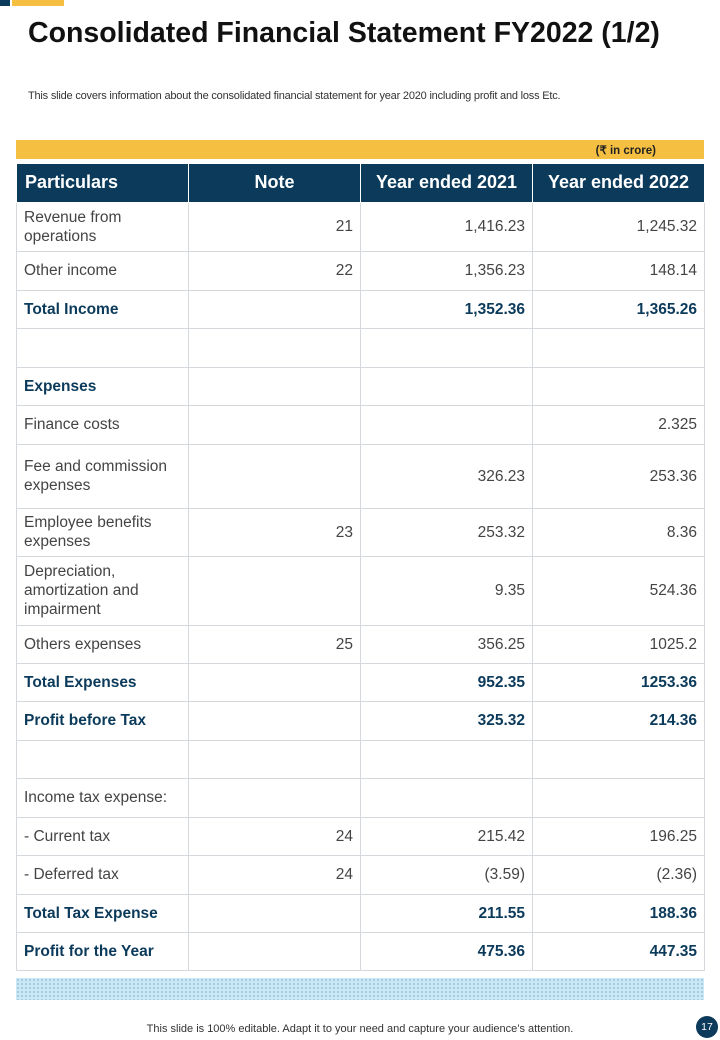  I want to click on cell-note: 23, so click(274, 532).